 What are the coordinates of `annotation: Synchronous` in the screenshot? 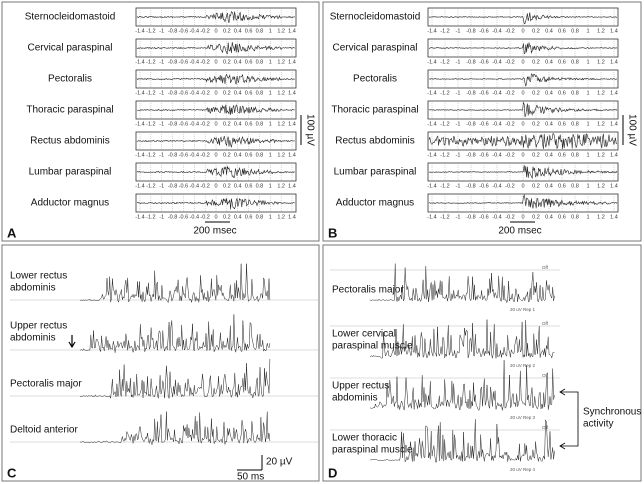 It's located at (612, 412).